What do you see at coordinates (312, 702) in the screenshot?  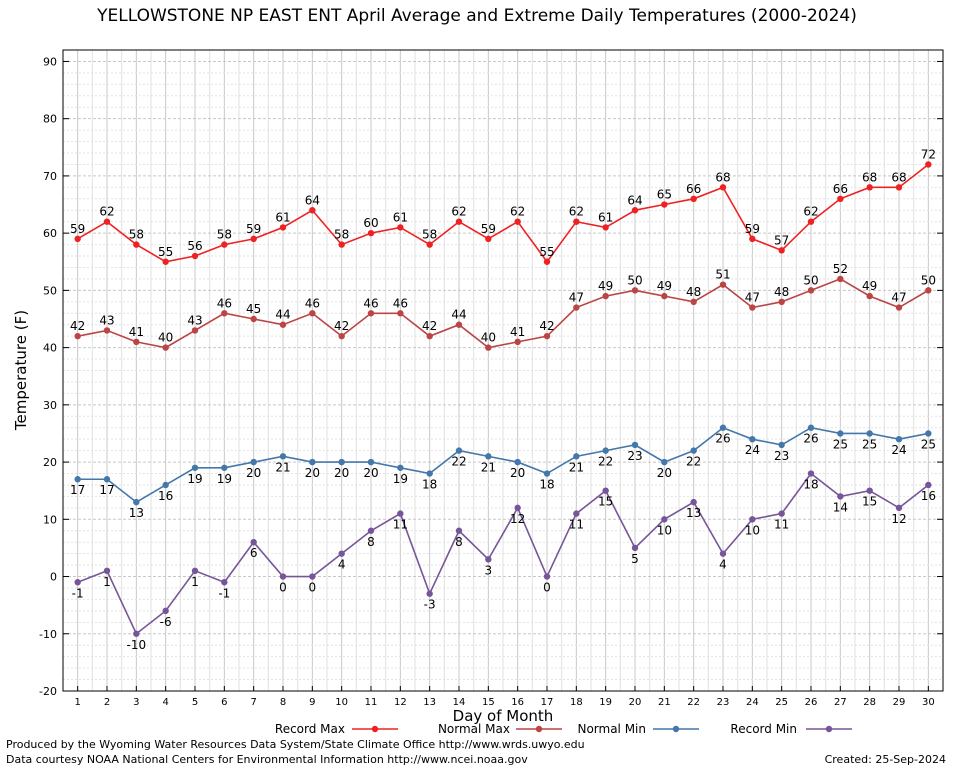 I see `x-tick-label: 9` at bounding box center [312, 702].